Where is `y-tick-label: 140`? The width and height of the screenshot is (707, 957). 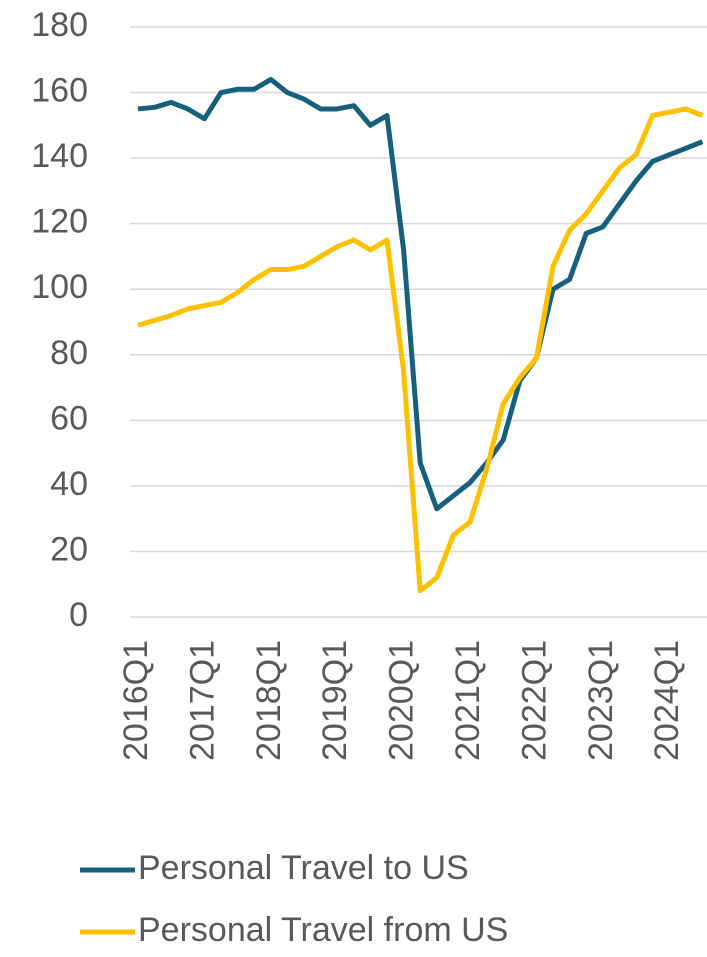 y-tick-label: 140 is located at coordinates (59, 156).